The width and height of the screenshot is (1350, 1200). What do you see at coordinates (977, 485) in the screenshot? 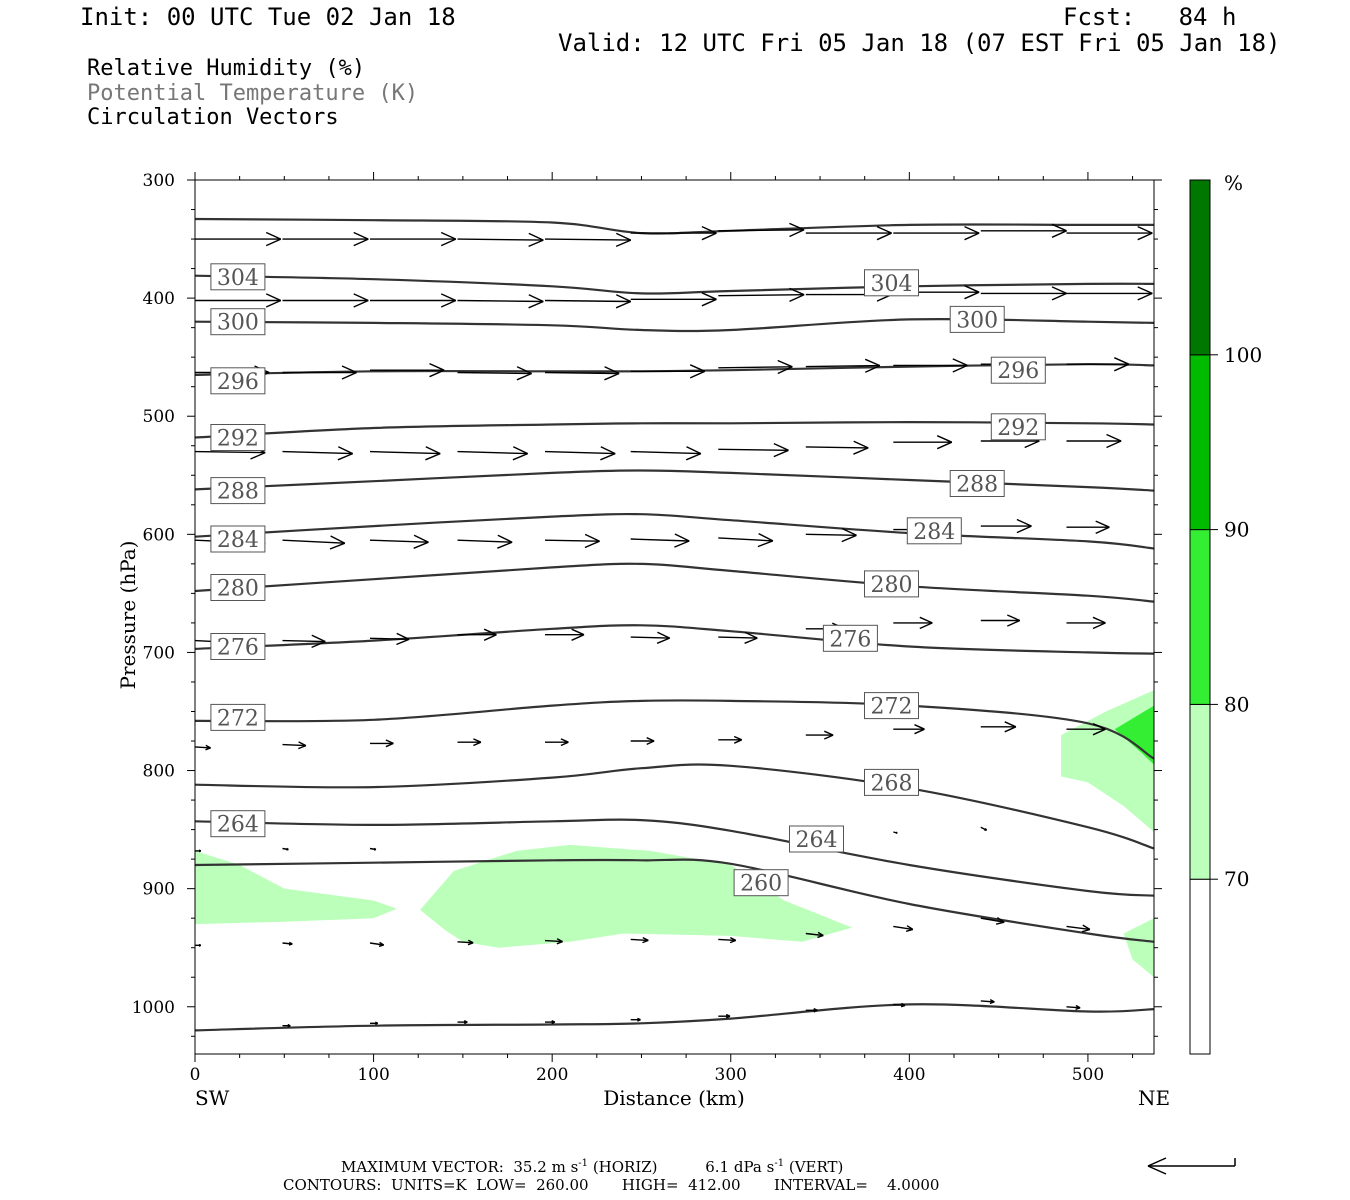
I see `theta-label-text: 288` at bounding box center [977, 485].